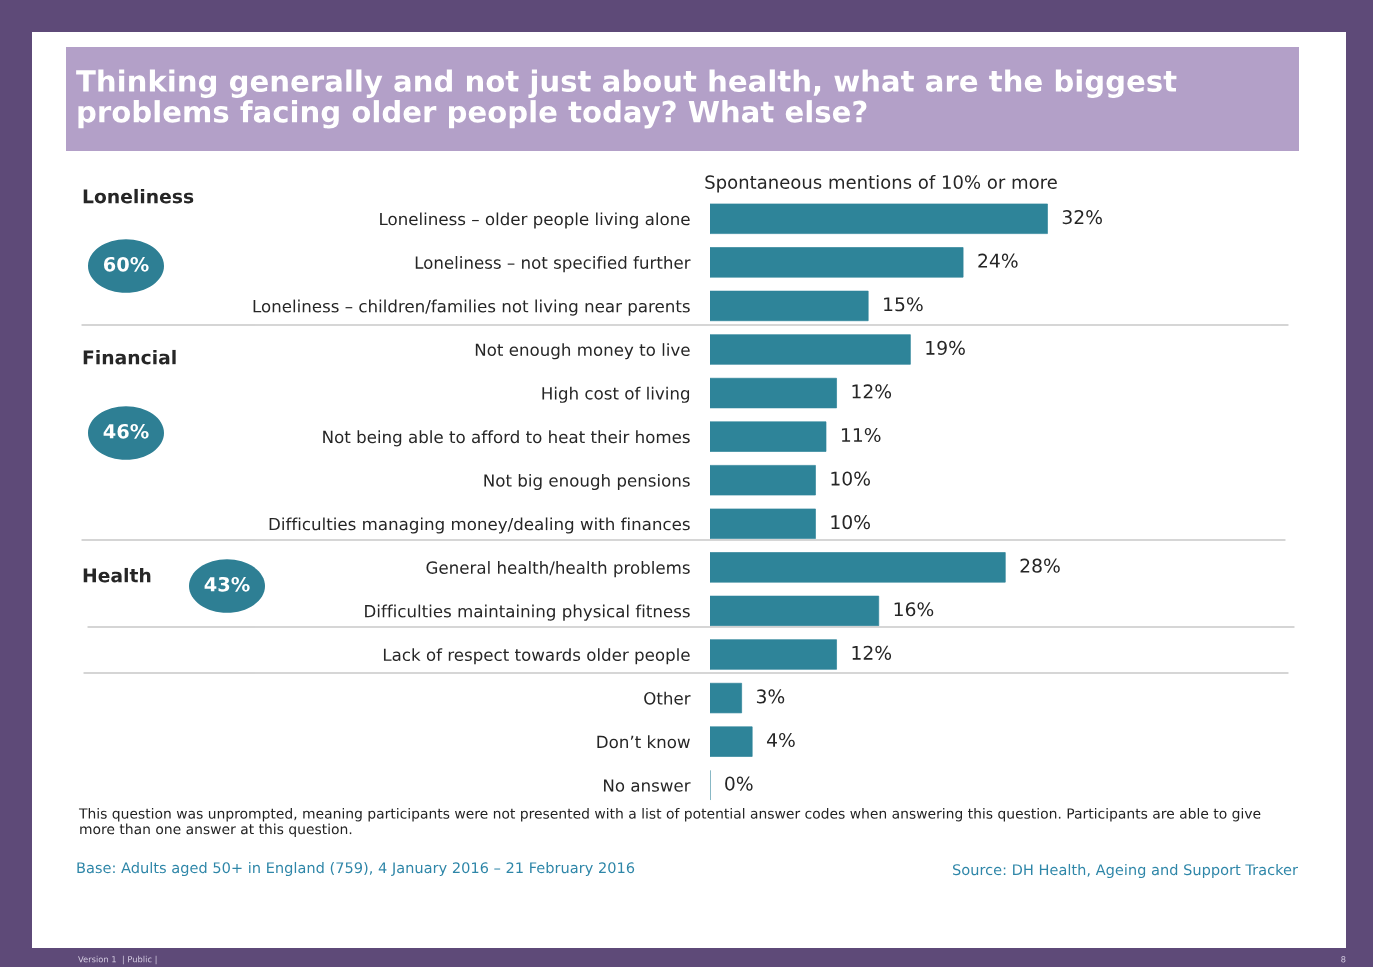 The height and width of the screenshot is (967, 1373). What do you see at coordinates (553, 264) in the screenshot?
I see `y-tick-label: Loneliness – not specified further` at bounding box center [553, 264].